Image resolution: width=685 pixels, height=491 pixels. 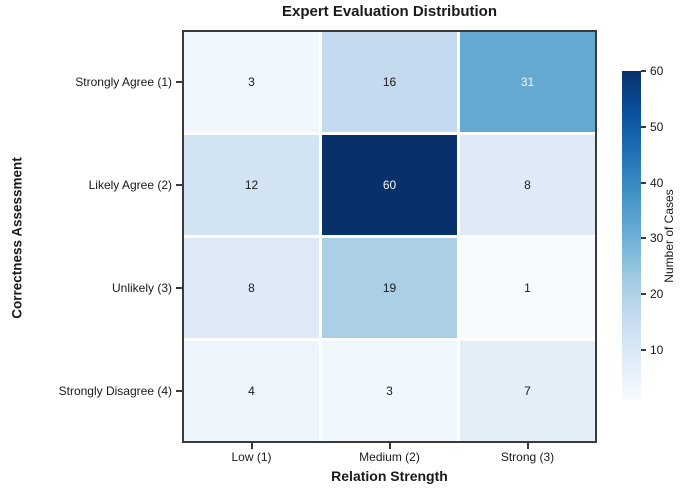 I want to click on heatmap-cell: 4, so click(x=251, y=391).